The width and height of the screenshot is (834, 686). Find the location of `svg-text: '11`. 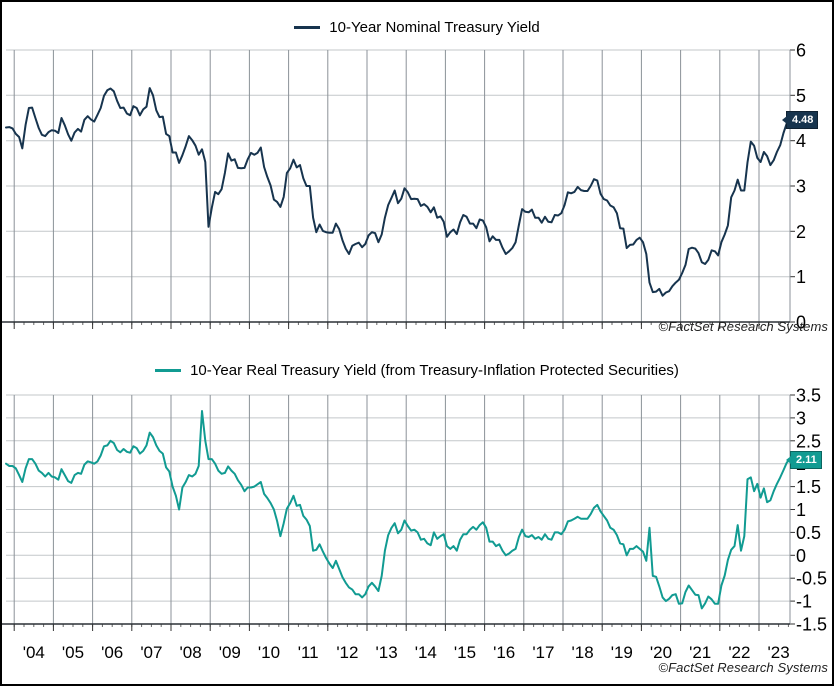

svg-text: '11 is located at coordinates (308, 652).